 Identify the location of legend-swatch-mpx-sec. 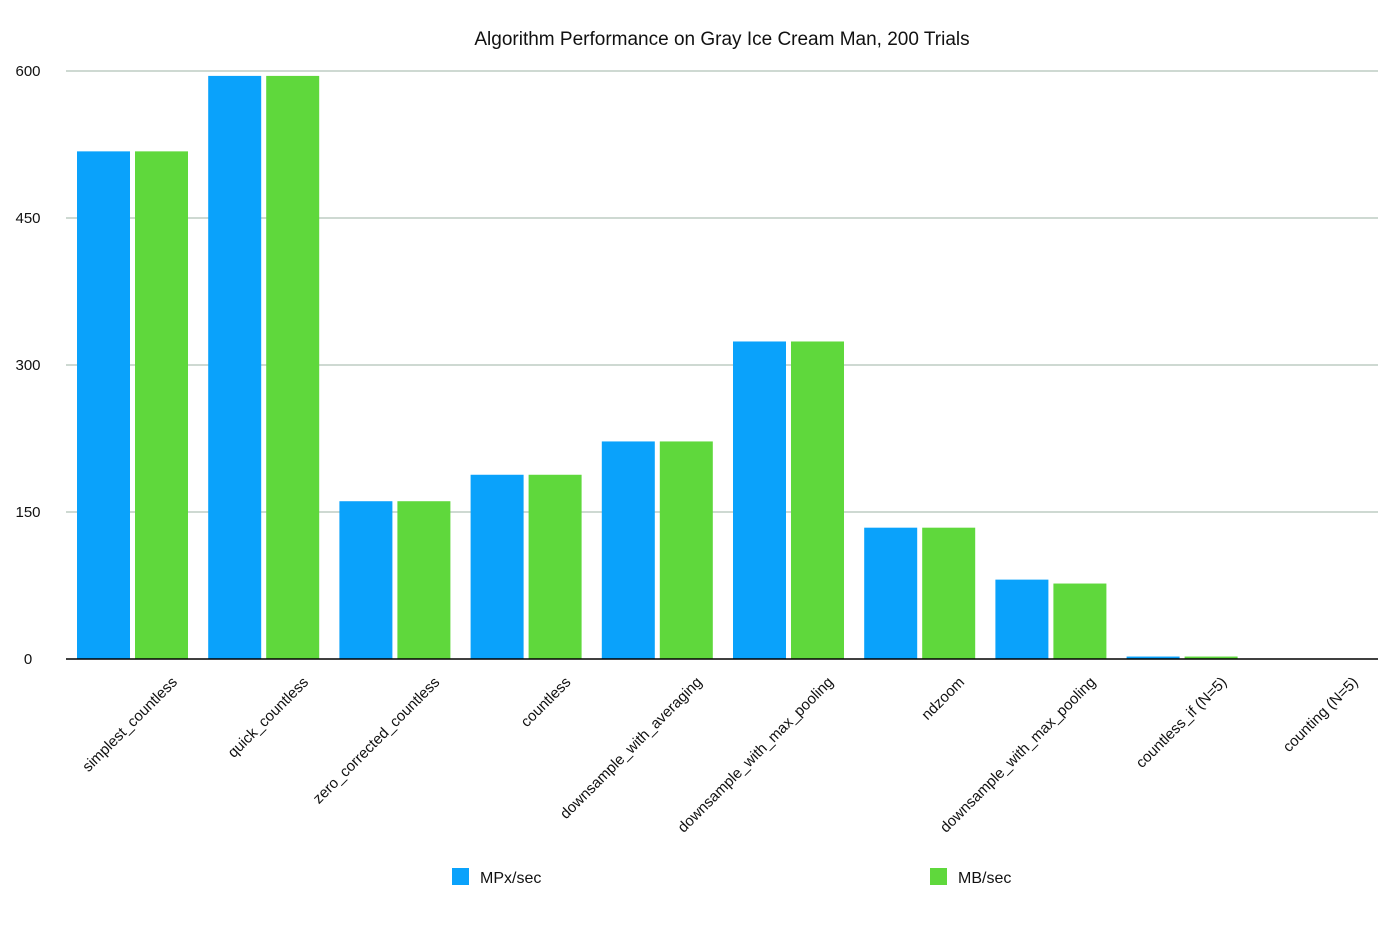
(460, 876).